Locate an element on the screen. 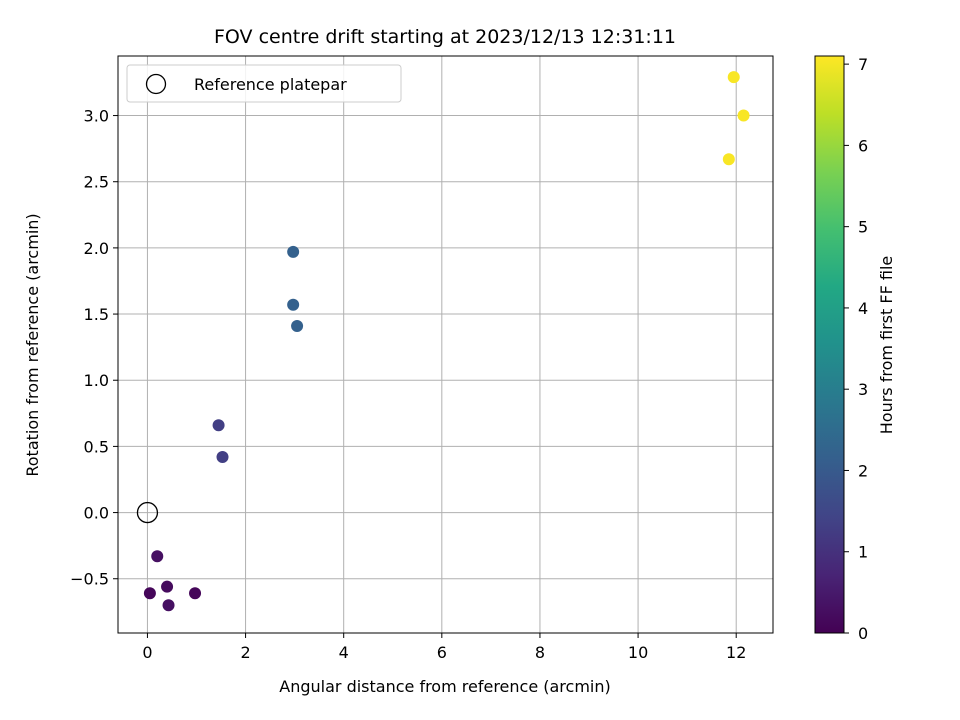 The width and height of the screenshot is (960, 720). legend-box is located at coordinates (264, 83).